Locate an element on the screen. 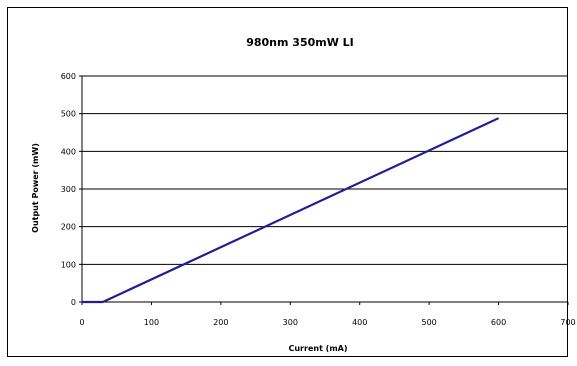 Image resolution: width=577 pixels, height=366 pixels. y-tick-labels: 0 100 200 300 400 500 600 is located at coordinates (68, 189).